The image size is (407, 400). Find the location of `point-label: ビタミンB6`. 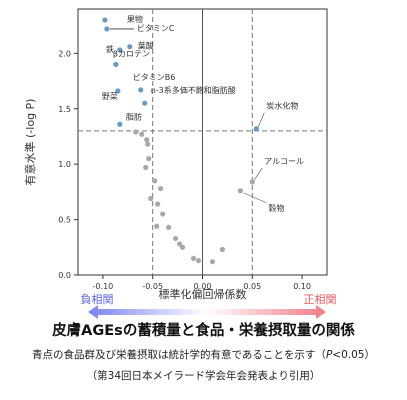

point-label: ビタミンB6 is located at coordinates (154, 77).